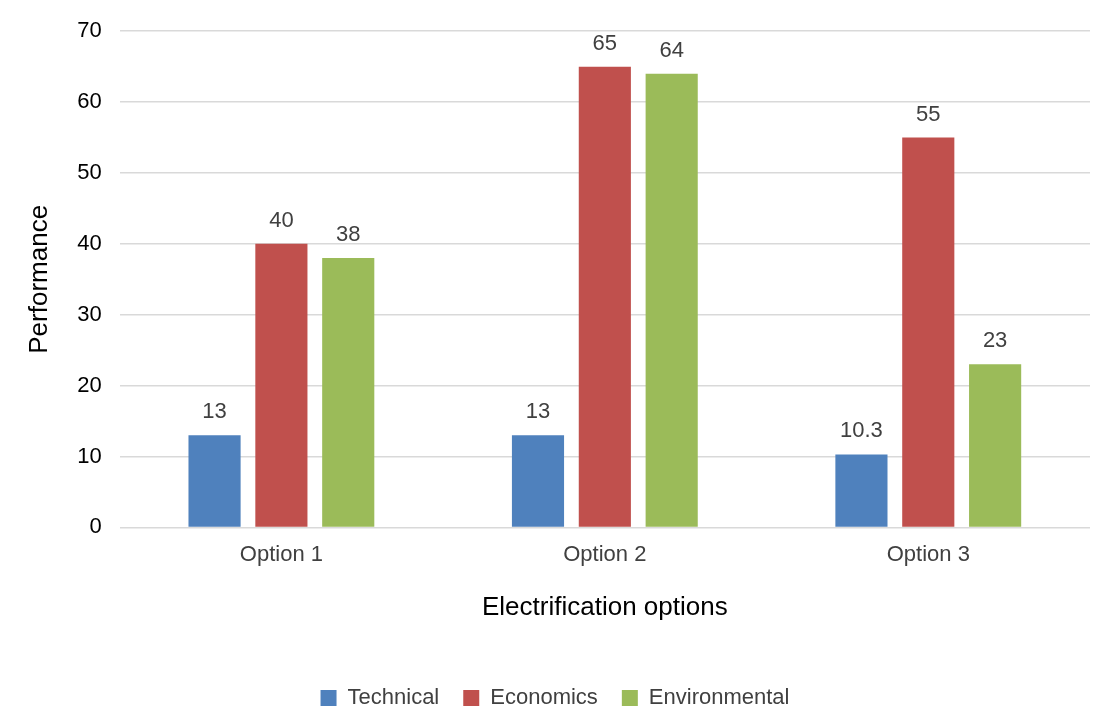 This screenshot has height=719, width=1102. I want to click on x-tick-label: Option 3, so click(928, 553).